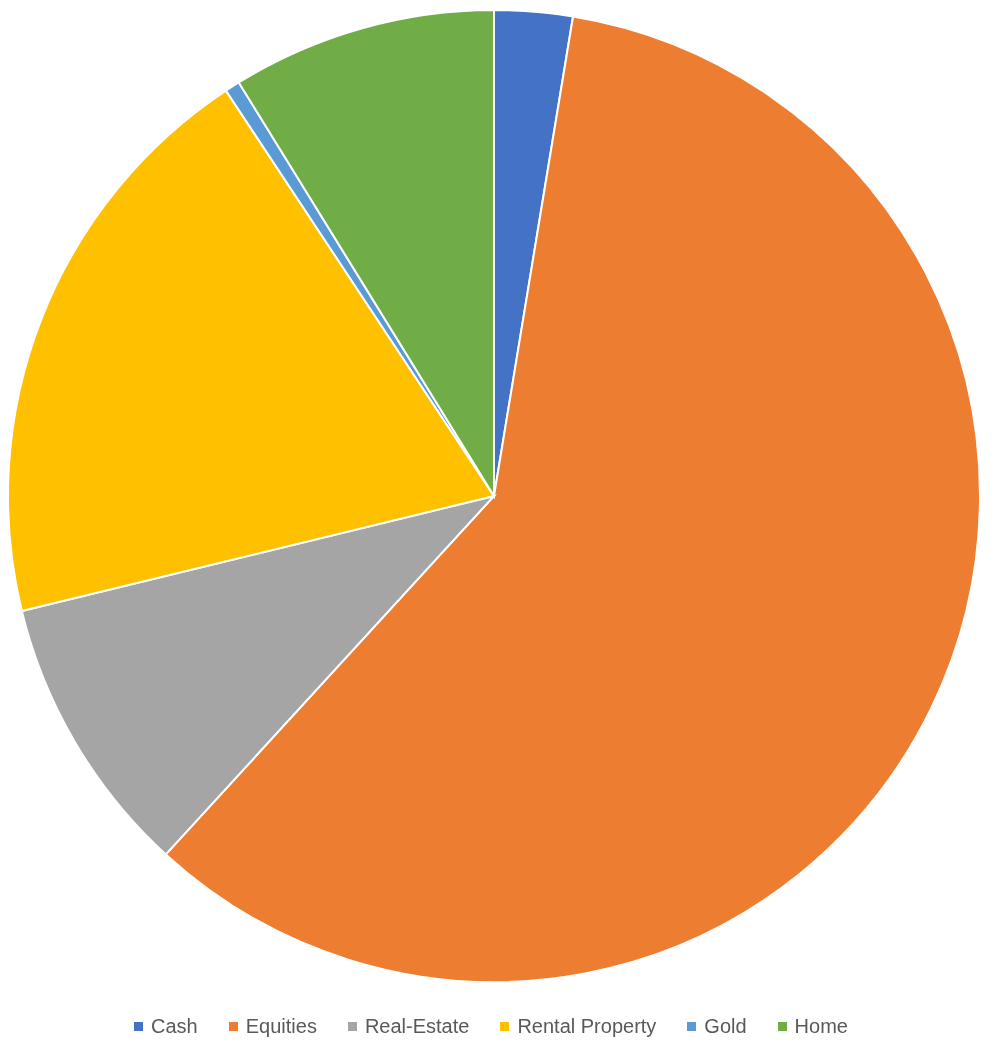 This screenshot has height=1058, width=998. Describe the element at coordinates (281, 1026) in the screenshot. I see `slice-label: Equities` at that location.